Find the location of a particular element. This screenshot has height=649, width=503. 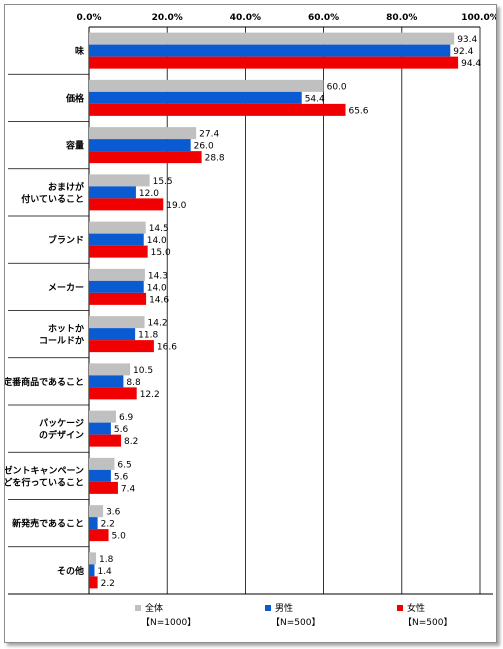

category-label: 味 is located at coordinates (79, 51).